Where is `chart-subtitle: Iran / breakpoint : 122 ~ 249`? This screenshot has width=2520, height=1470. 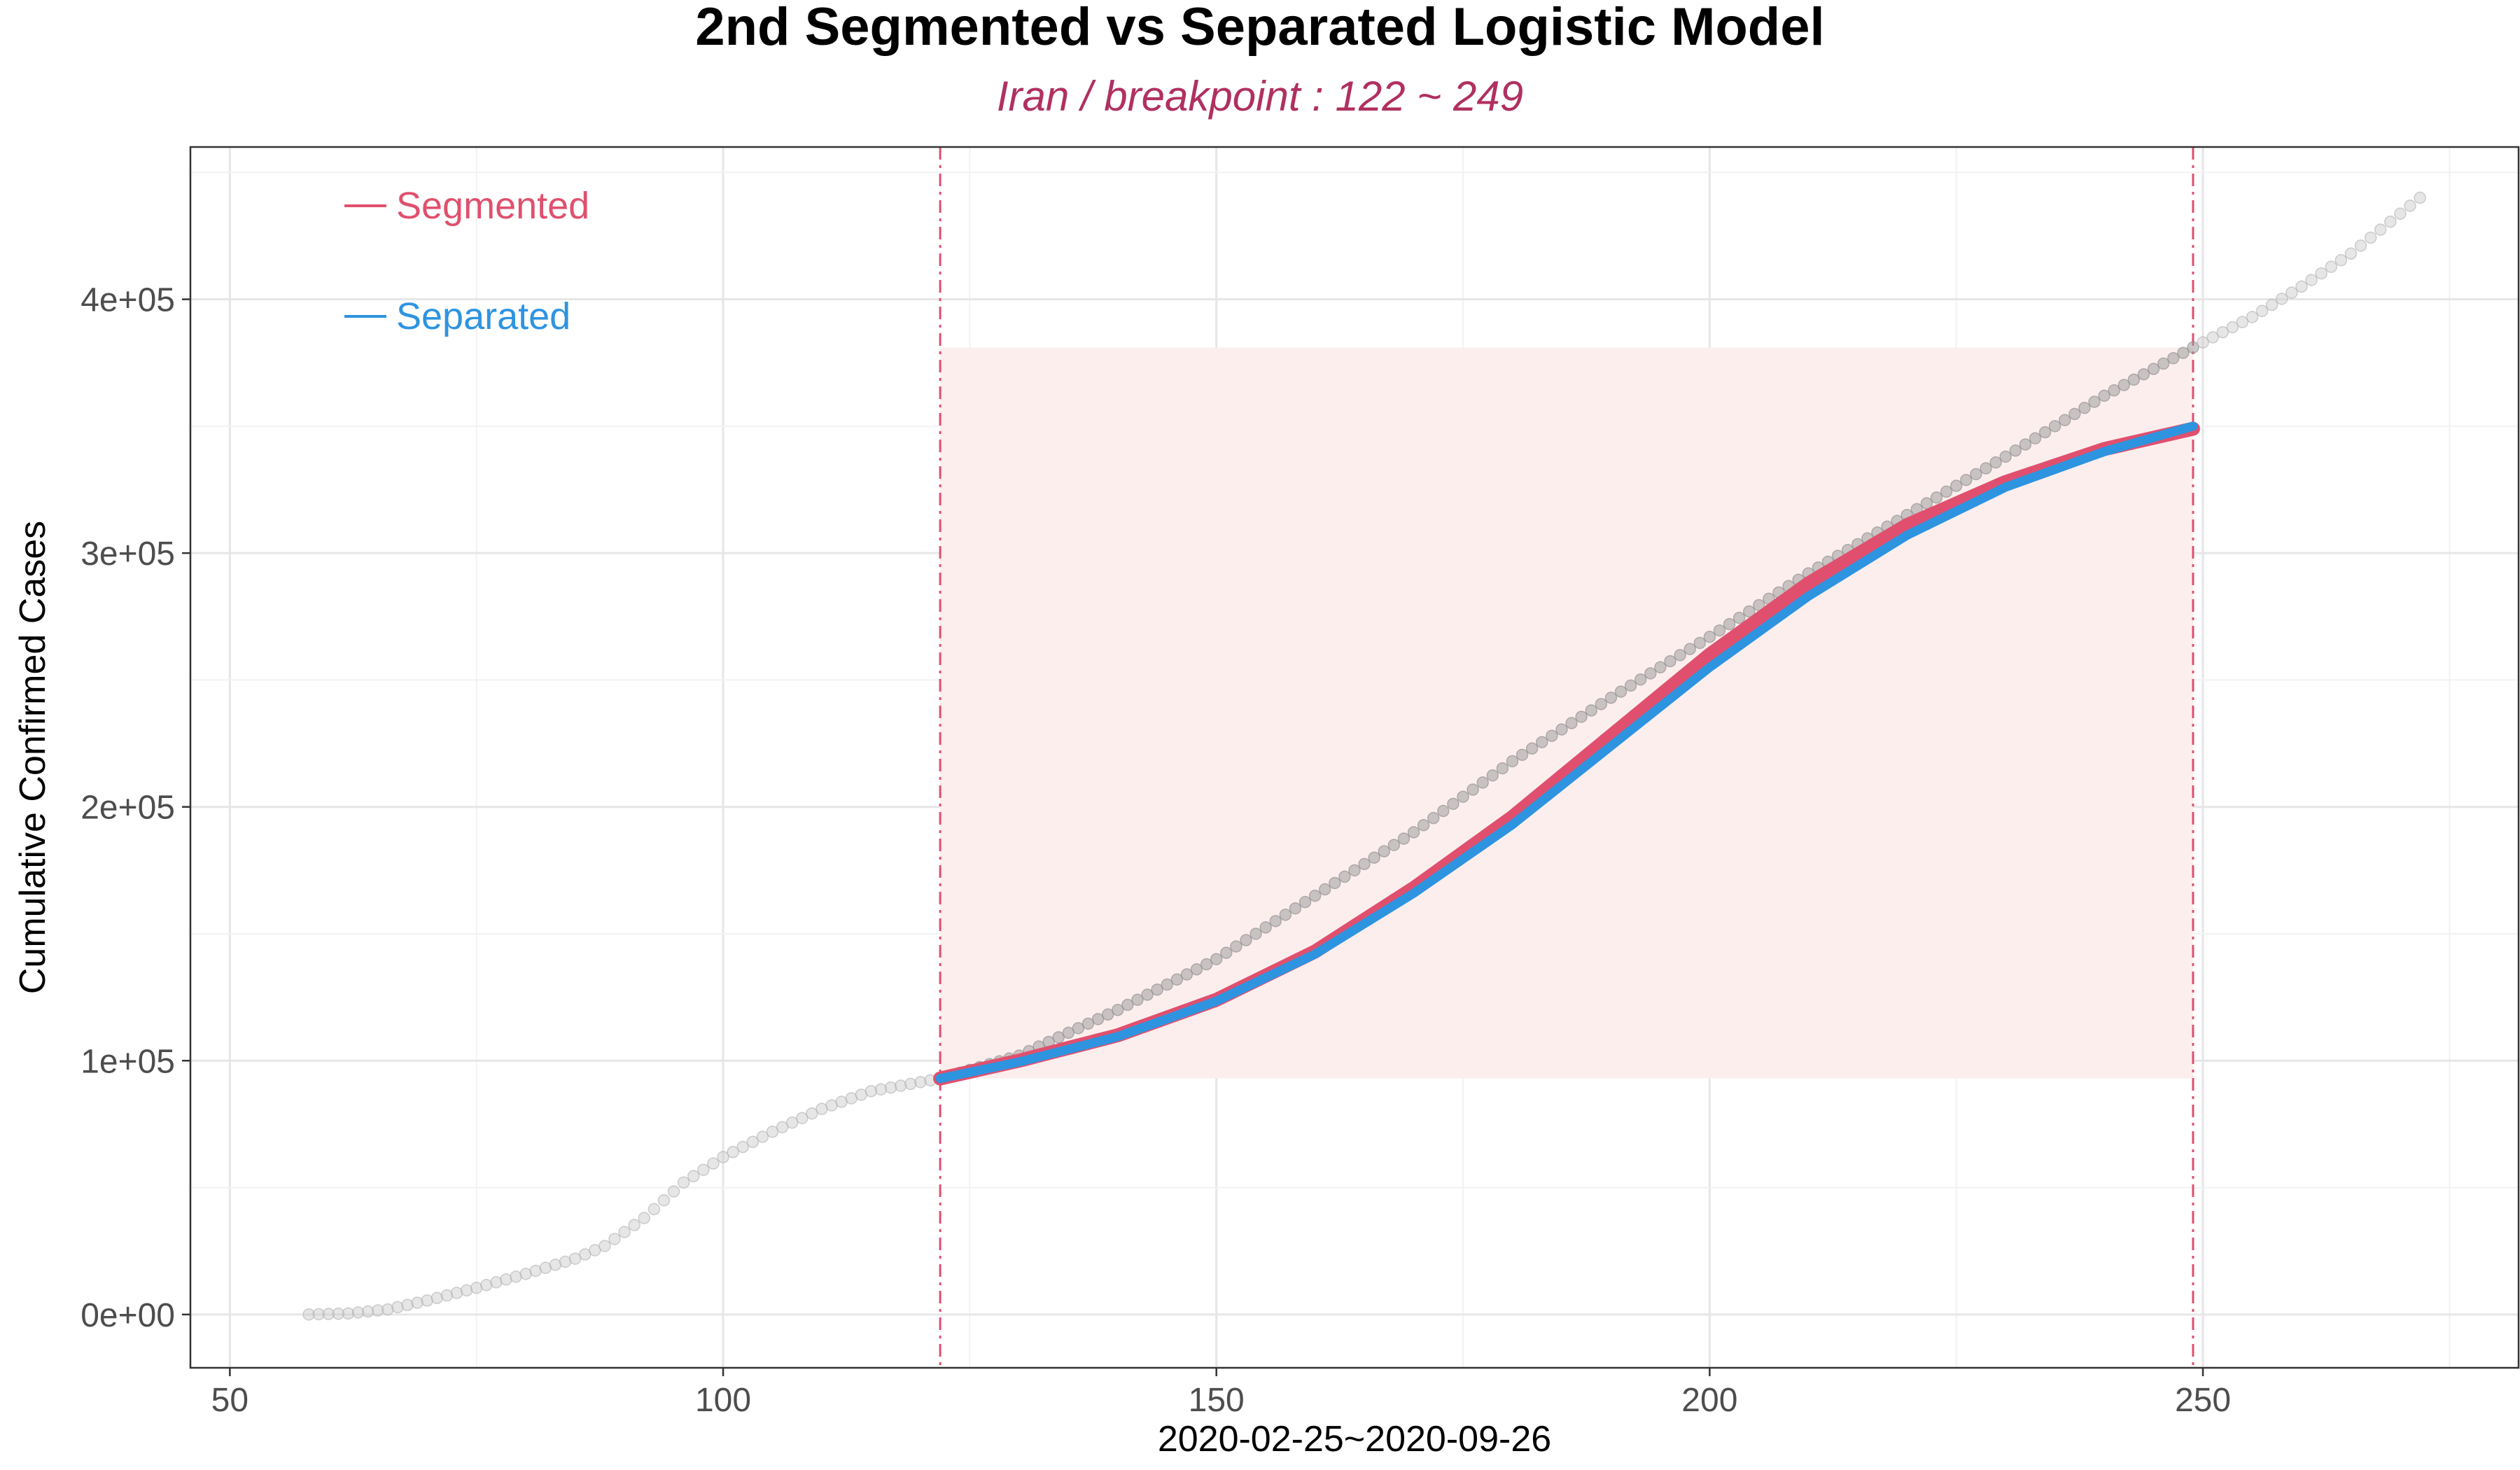 chart-subtitle: Iran / breakpoint : 122 ~ 249 is located at coordinates (1260, 96).